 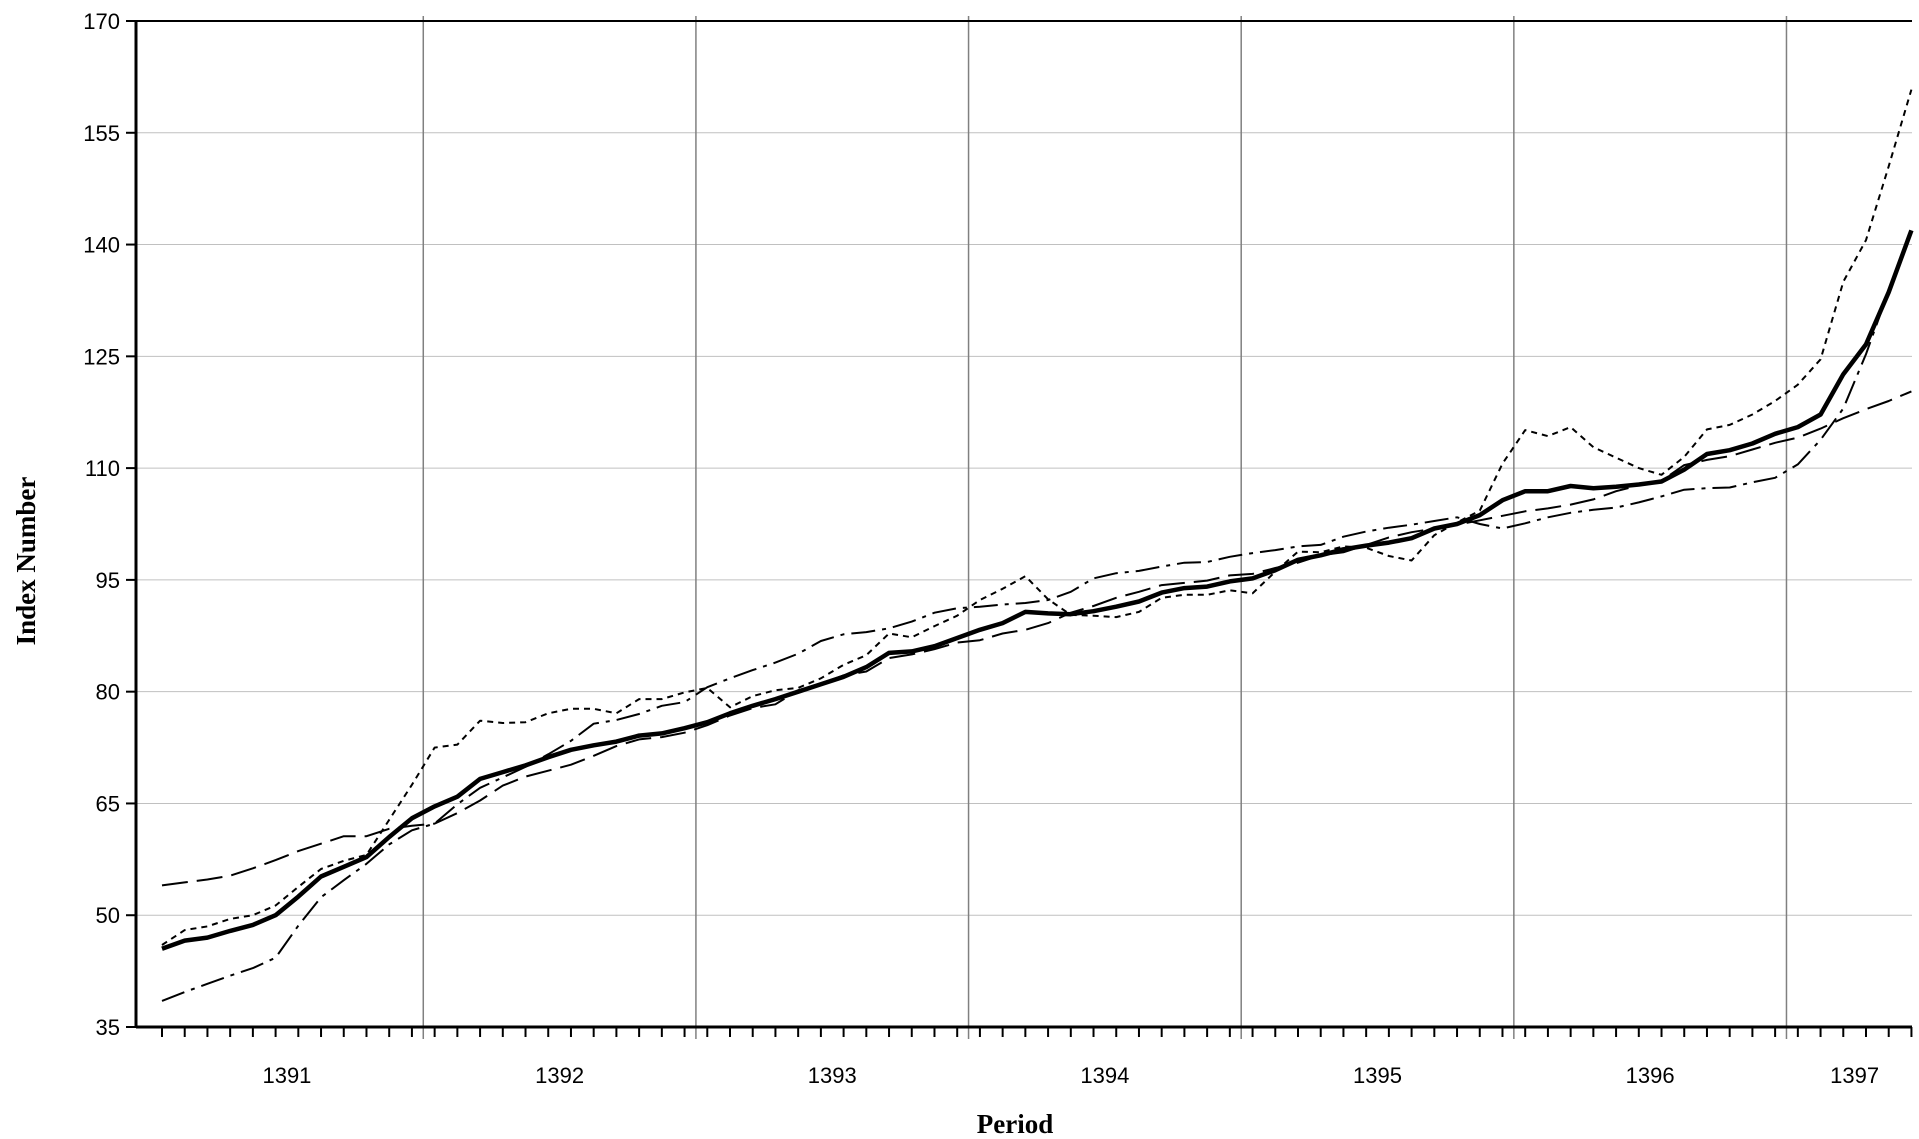 What do you see at coordinates (101, 21) in the screenshot?
I see `y-tick-label: 170` at bounding box center [101, 21].